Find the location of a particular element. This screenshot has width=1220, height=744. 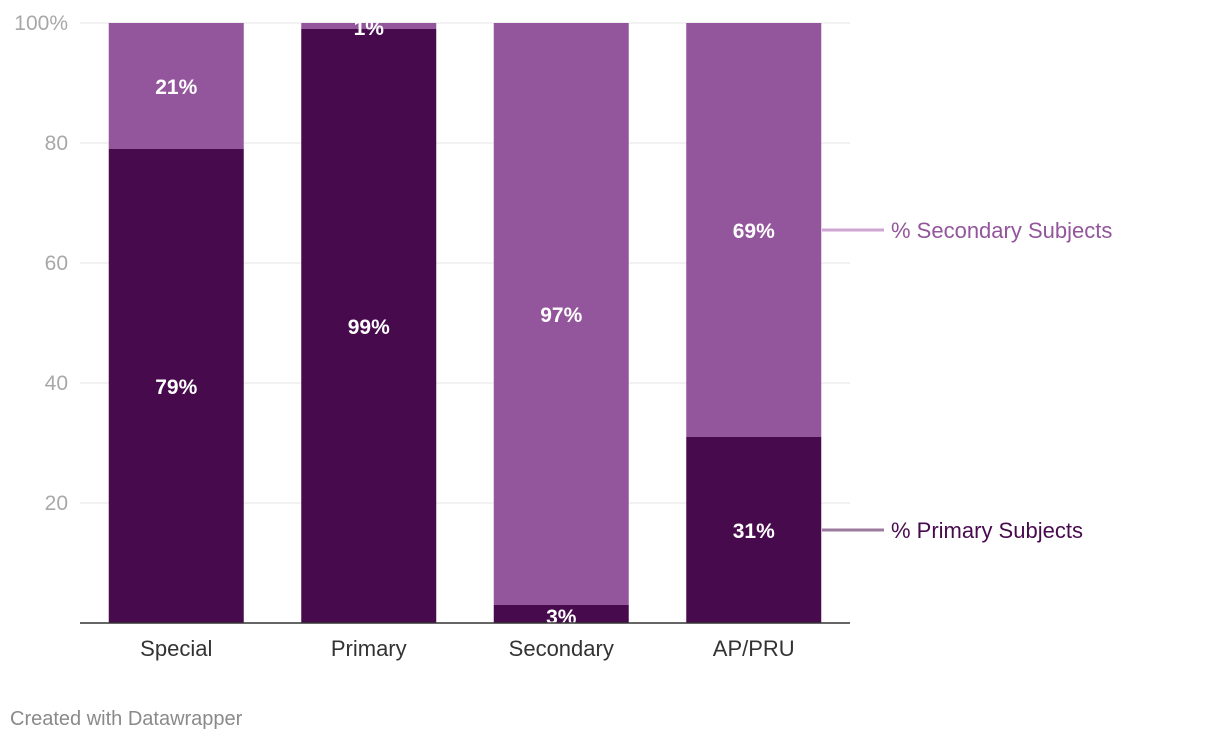

bar-label-secondary: 1% is located at coordinates (369, 28).